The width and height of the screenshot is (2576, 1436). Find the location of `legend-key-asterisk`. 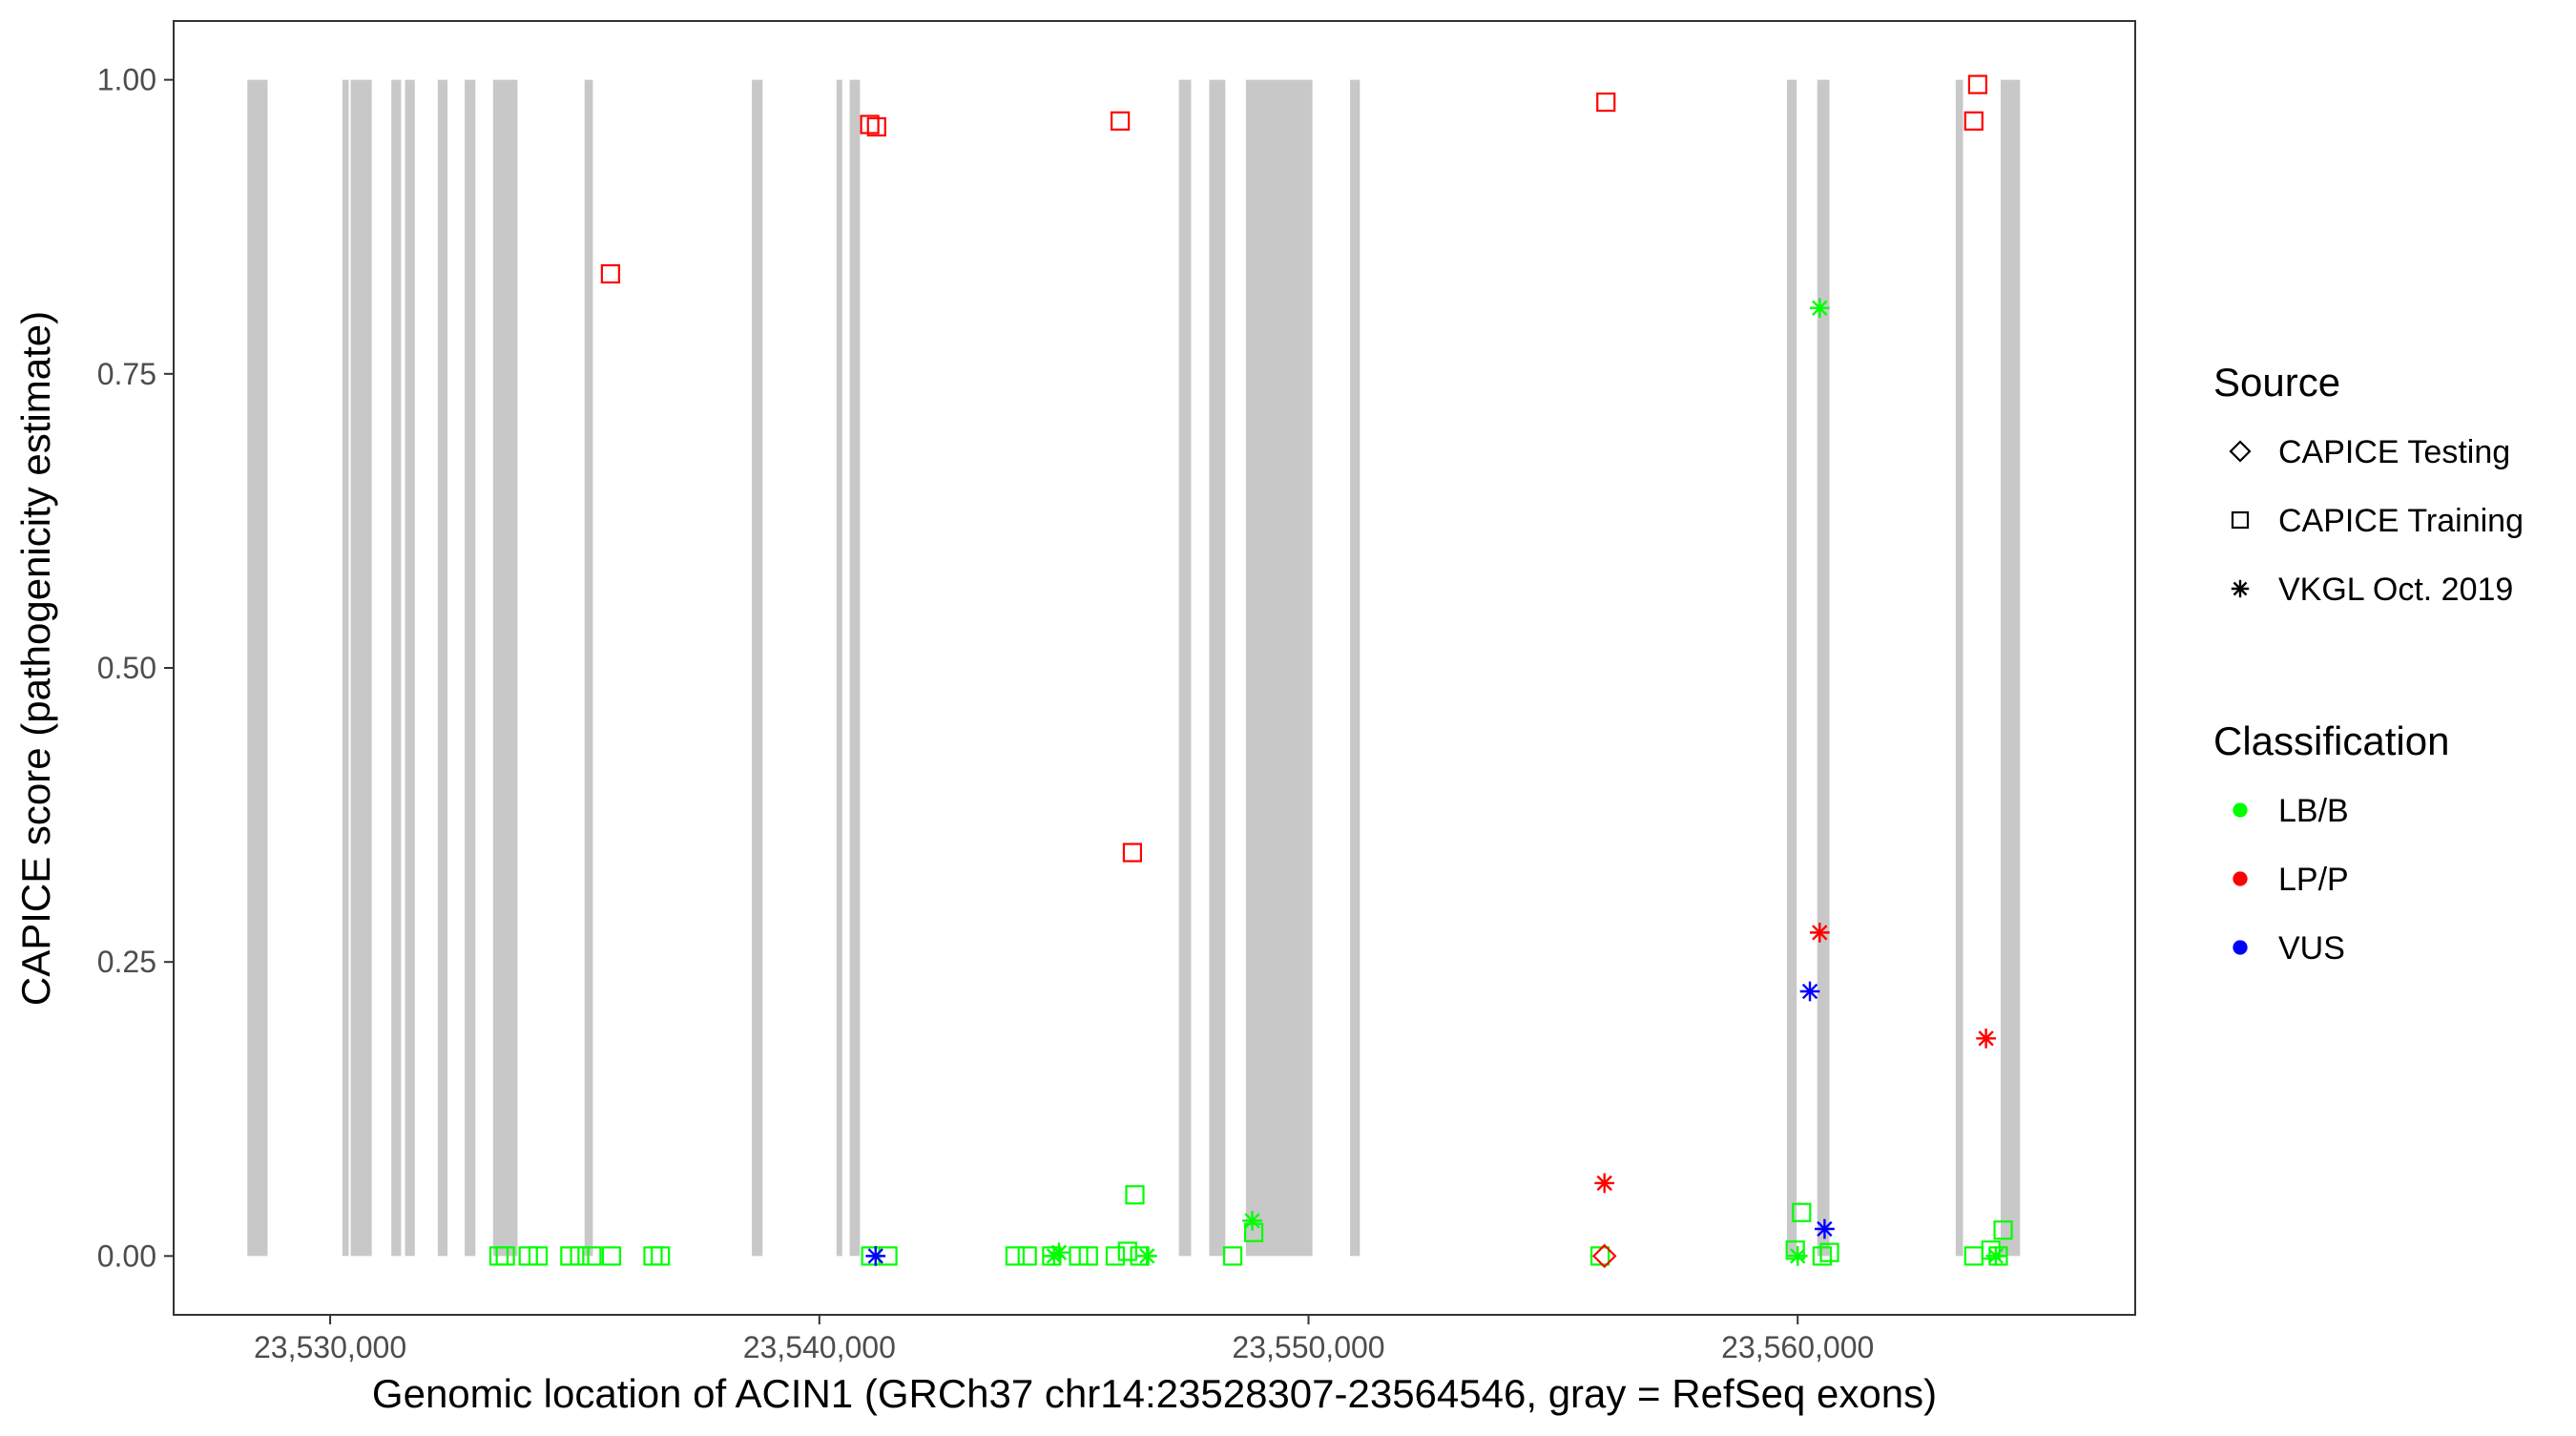

legend-key-asterisk is located at coordinates (2240, 588).